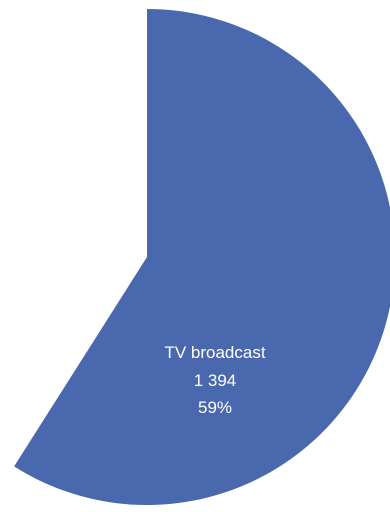 This screenshot has height=512, width=390. Describe the element at coordinates (215, 407) in the screenshot. I see `slice-percent-tv-broadcast: 59%` at that location.